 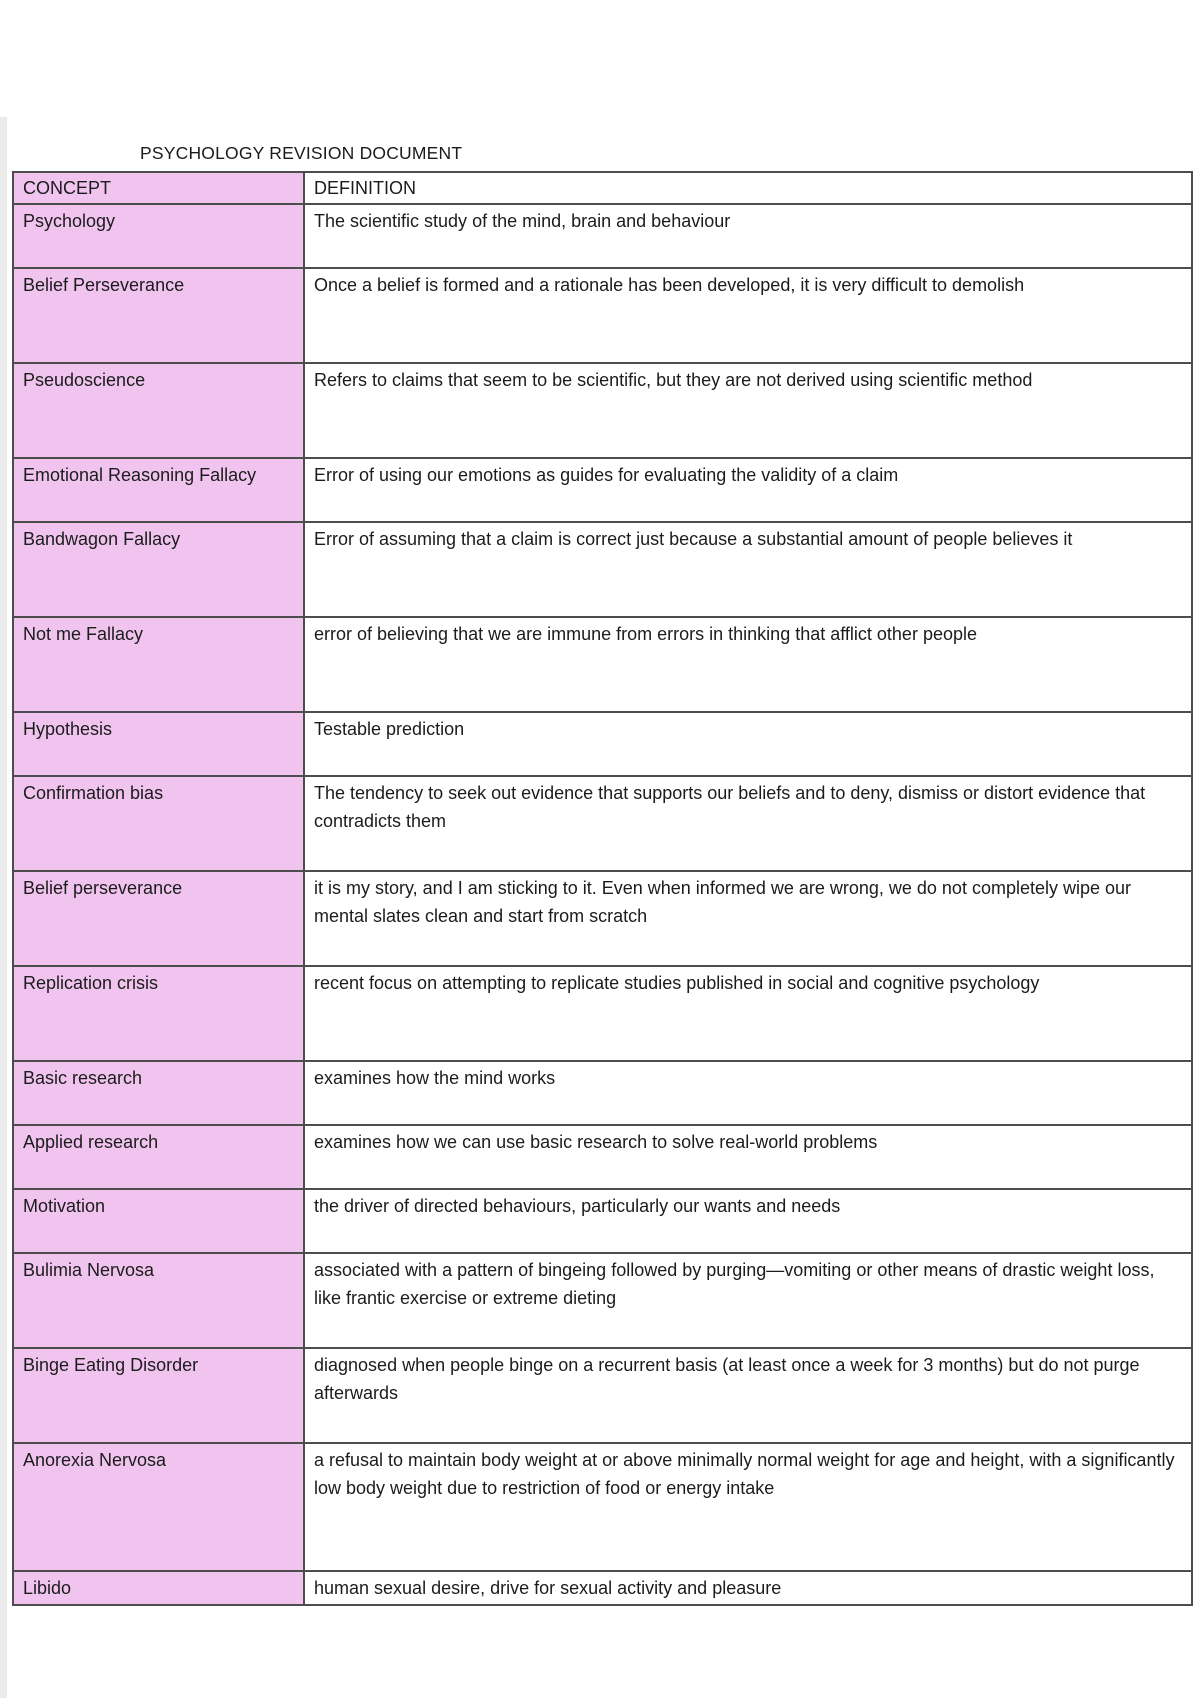 What do you see at coordinates (158, 1300) in the screenshot?
I see `concept-cell: Bulimia Nervosa` at bounding box center [158, 1300].